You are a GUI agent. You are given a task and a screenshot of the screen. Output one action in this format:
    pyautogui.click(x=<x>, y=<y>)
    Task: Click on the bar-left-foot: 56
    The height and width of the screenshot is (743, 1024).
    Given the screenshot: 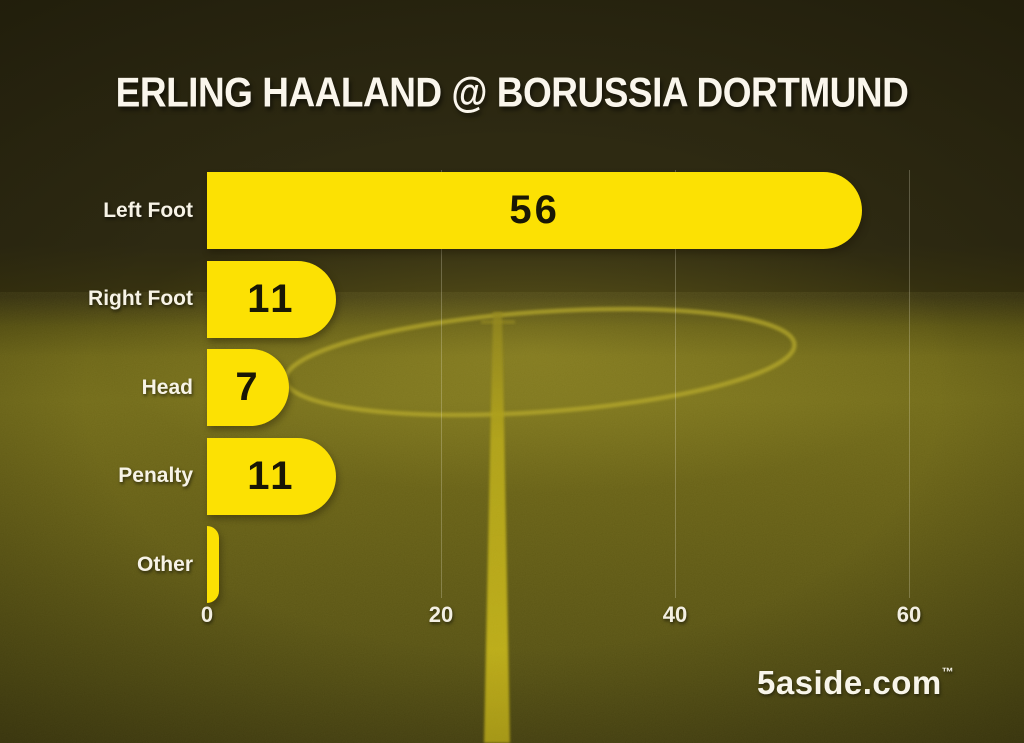 What is the action you would take?
    pyautogui.click(x=535, y=210)
    